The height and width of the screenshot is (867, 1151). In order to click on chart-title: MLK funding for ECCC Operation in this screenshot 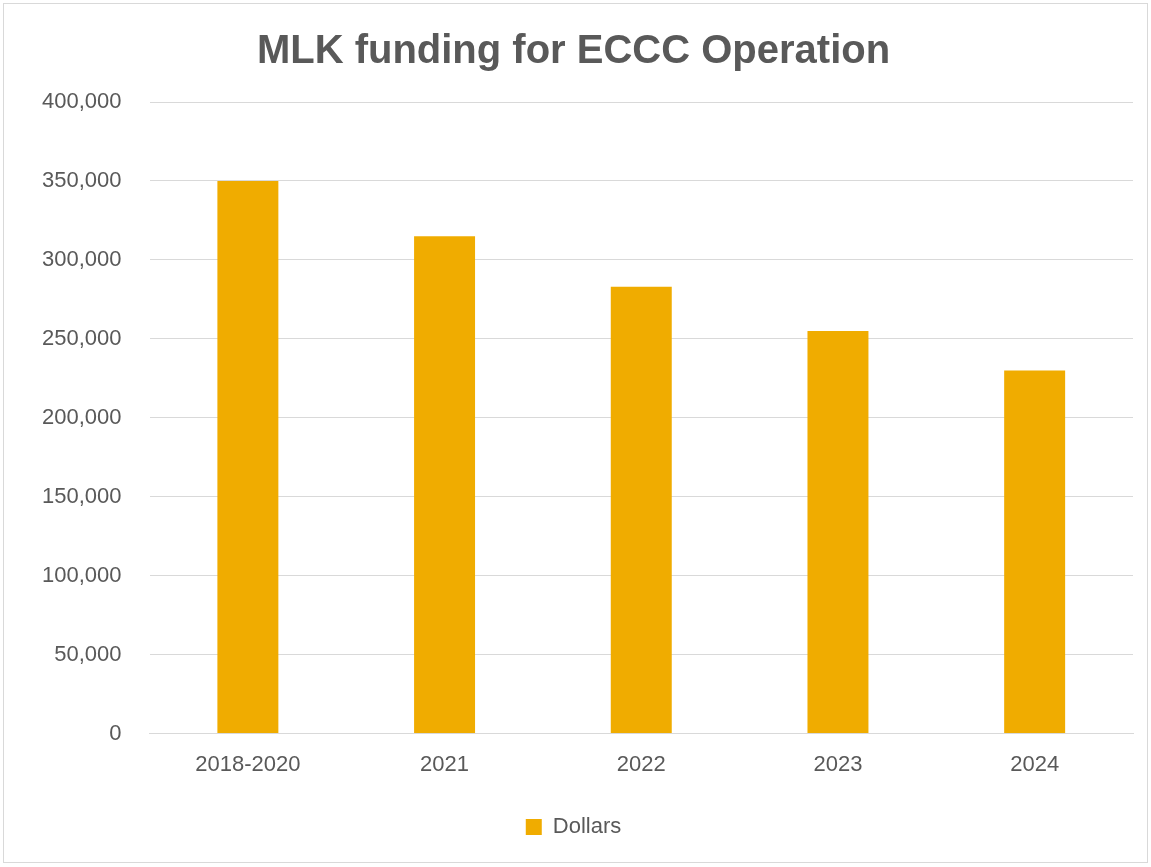, I will do `click(573, 49)`.